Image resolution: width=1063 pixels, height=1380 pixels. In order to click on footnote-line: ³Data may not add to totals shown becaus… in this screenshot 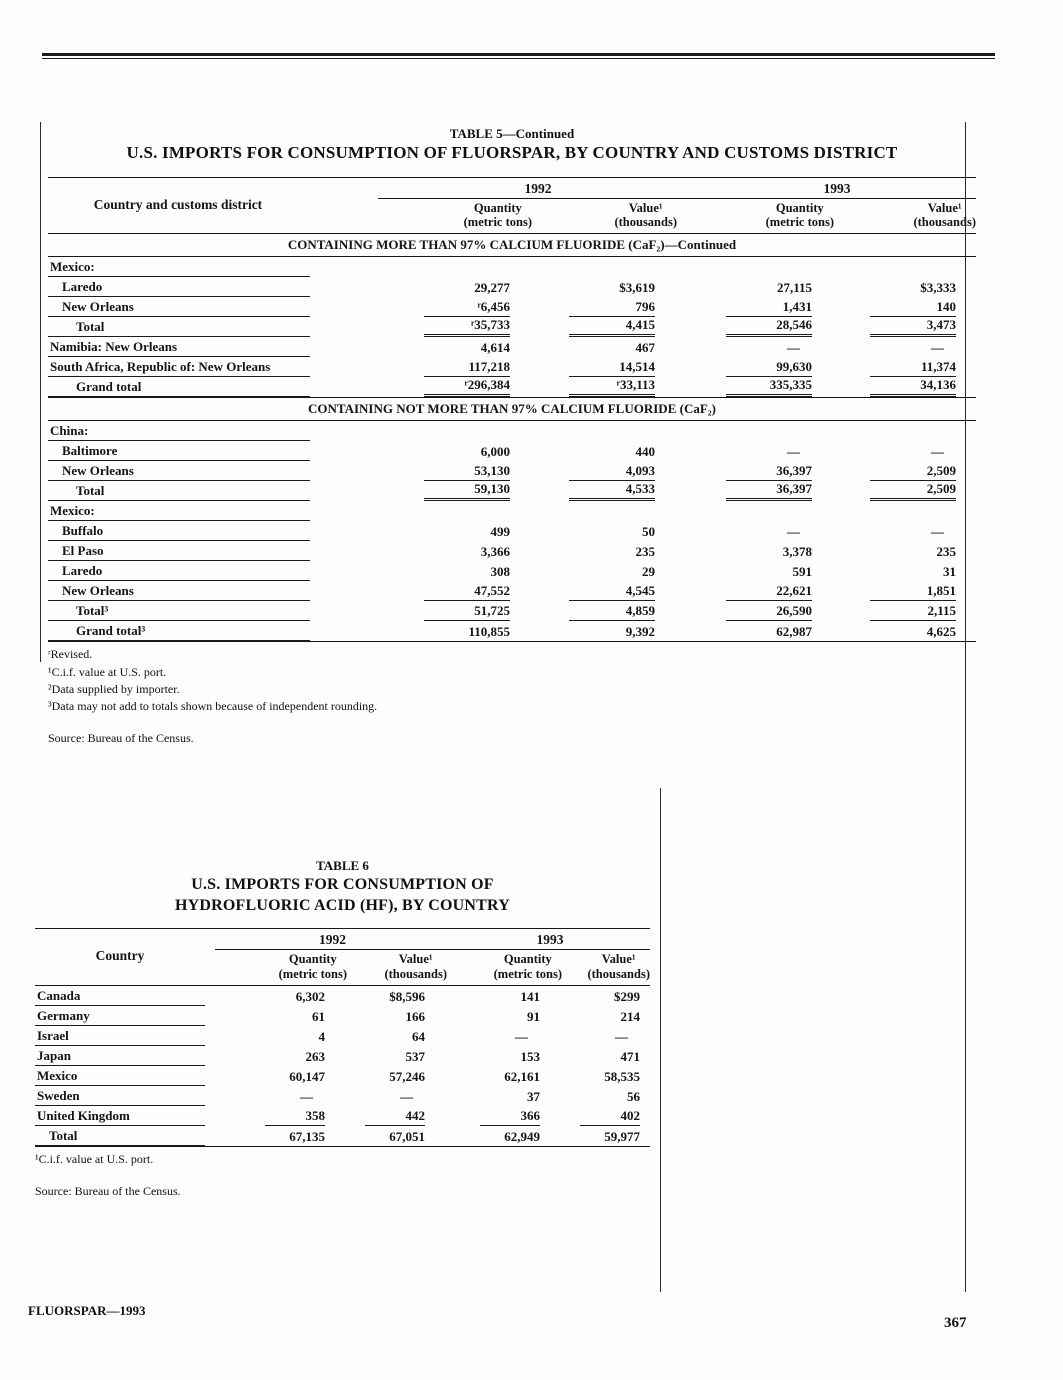, I will do `click(213, 705)`.